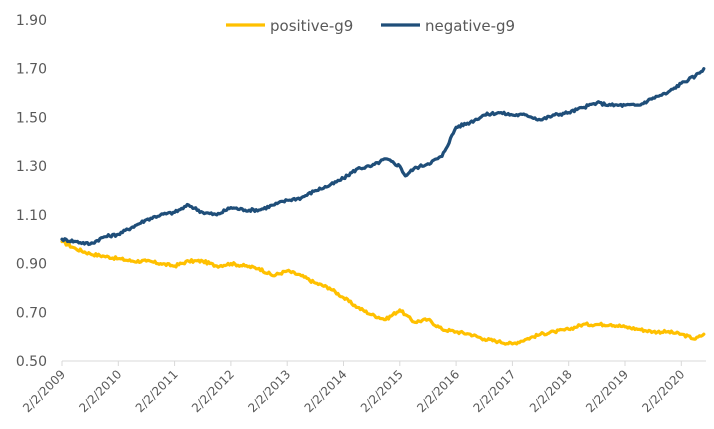 This screenshot has width=714, height=429. What do you see at coordinates (438, 391) in the screenshot?
I see `x-tick-label: 2/2/2016` at bounding box center [438, 391].